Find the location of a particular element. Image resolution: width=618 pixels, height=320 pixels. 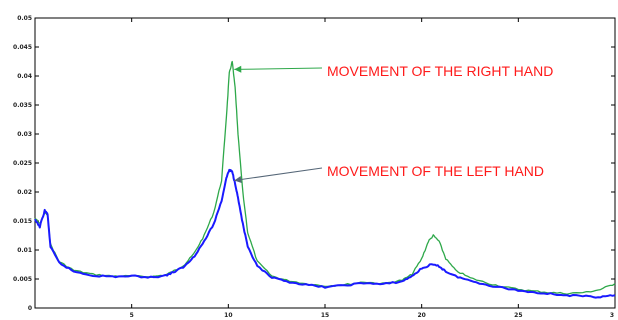

x-tick-label: 15 is located at coordinates (325, 315).